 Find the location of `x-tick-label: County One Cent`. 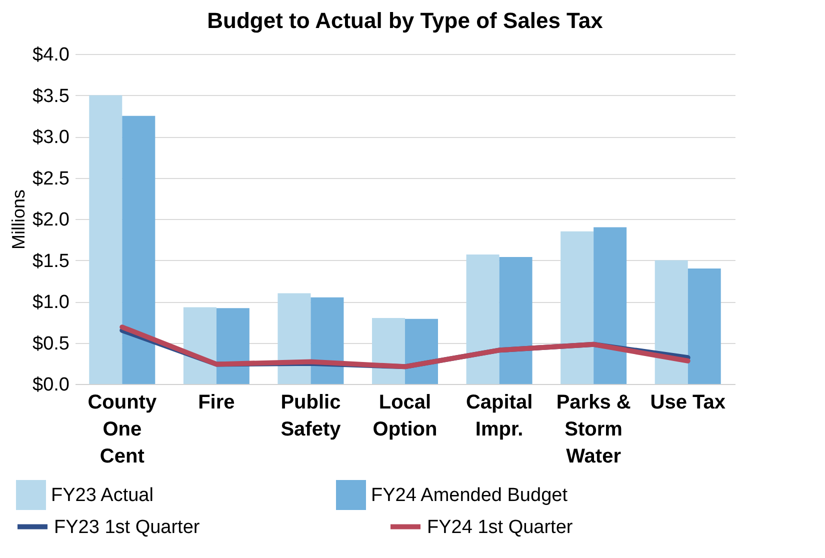

x-tick-label: County One Cent is located at coordinates (123, 430).